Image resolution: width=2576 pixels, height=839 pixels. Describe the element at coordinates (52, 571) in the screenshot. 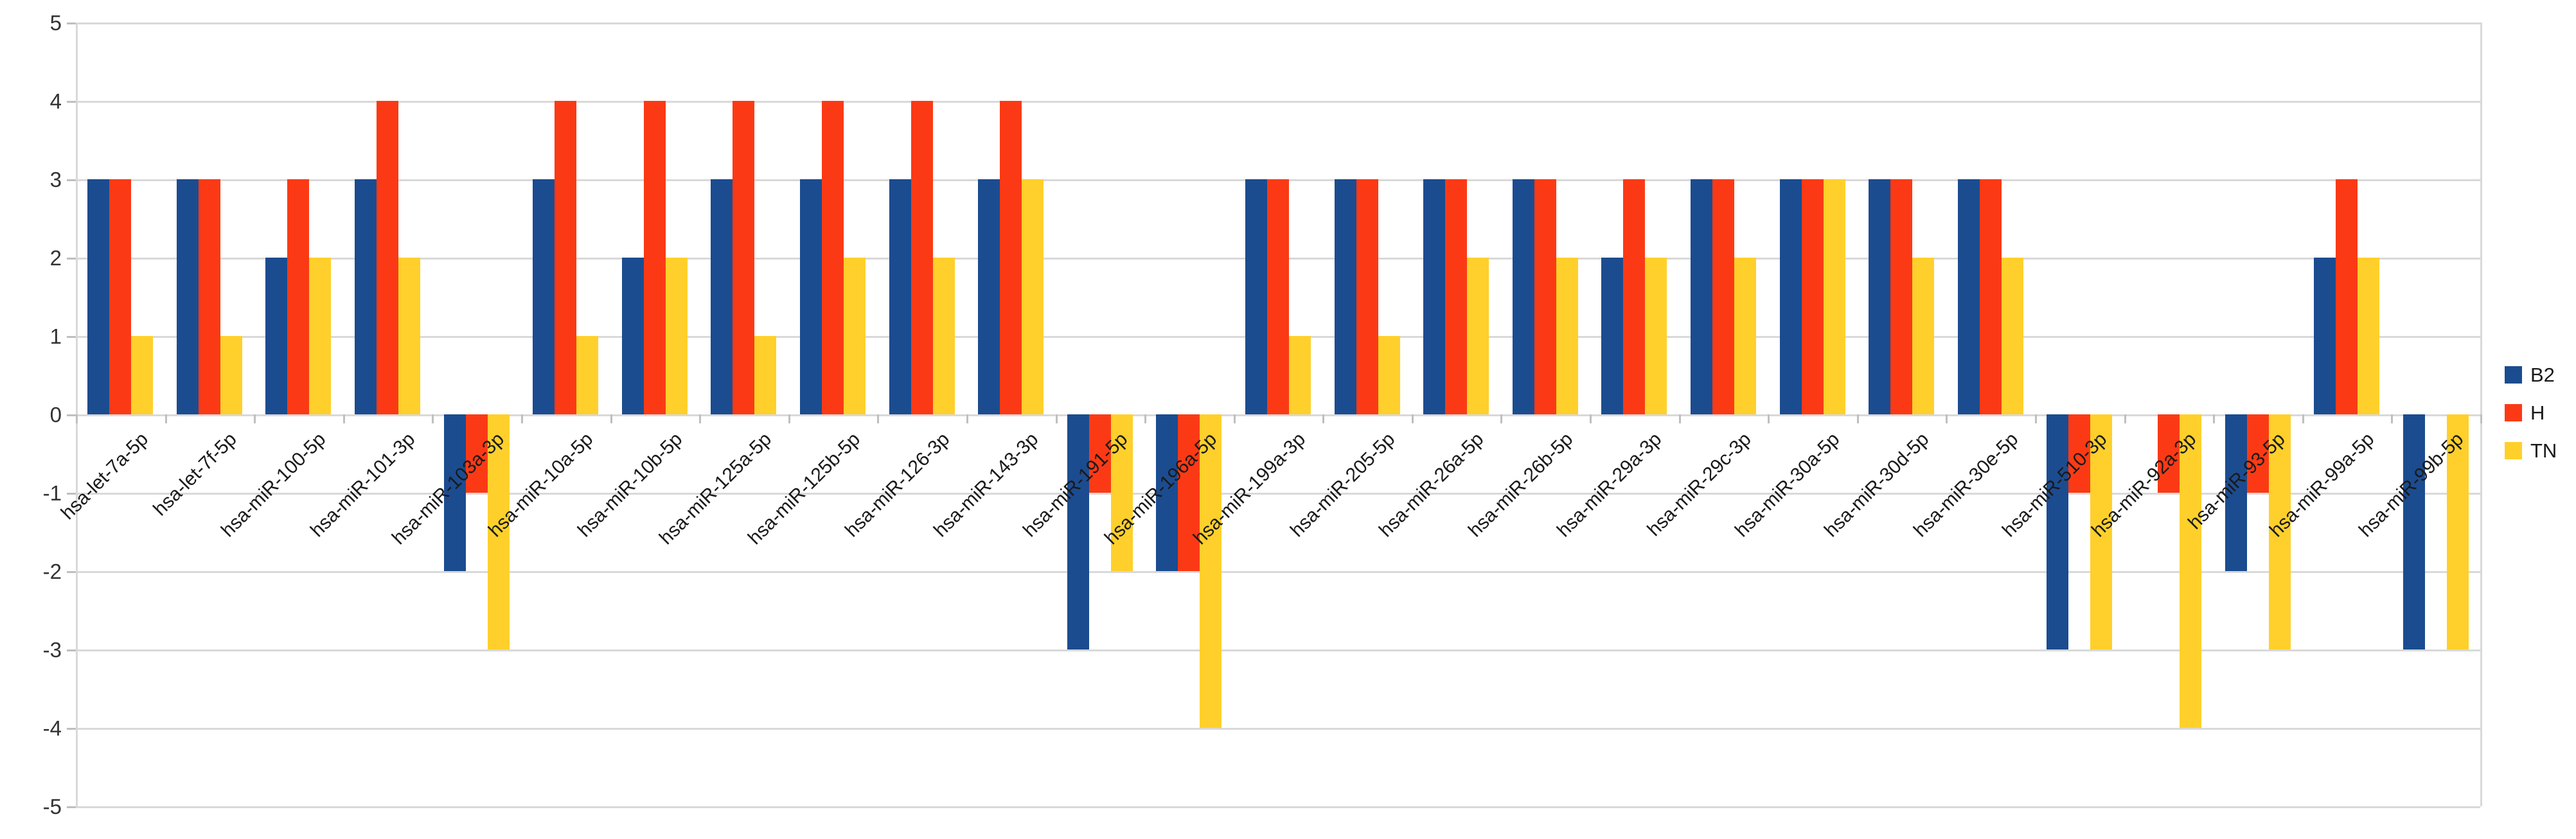

I see `y-axis-tick-label: -2` at that location.